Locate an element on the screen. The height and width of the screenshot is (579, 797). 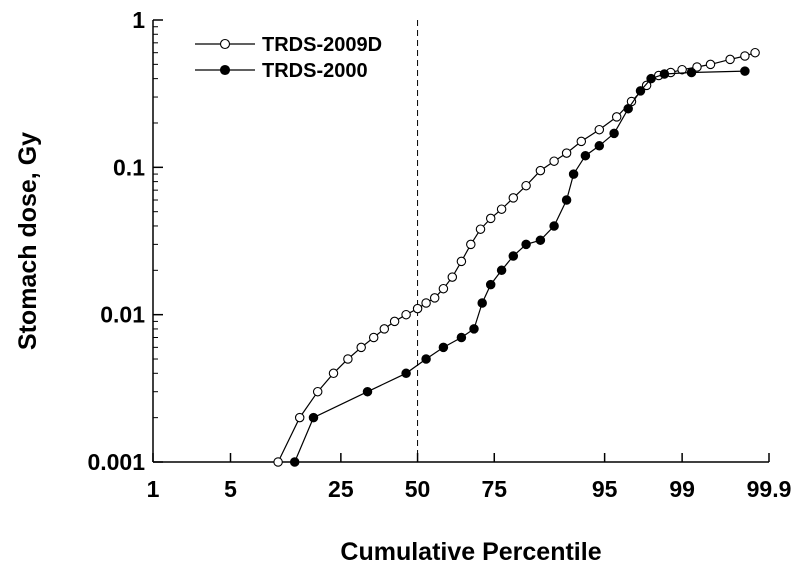
y-tick-label: 0.1 is located at coordinates (129, 167).